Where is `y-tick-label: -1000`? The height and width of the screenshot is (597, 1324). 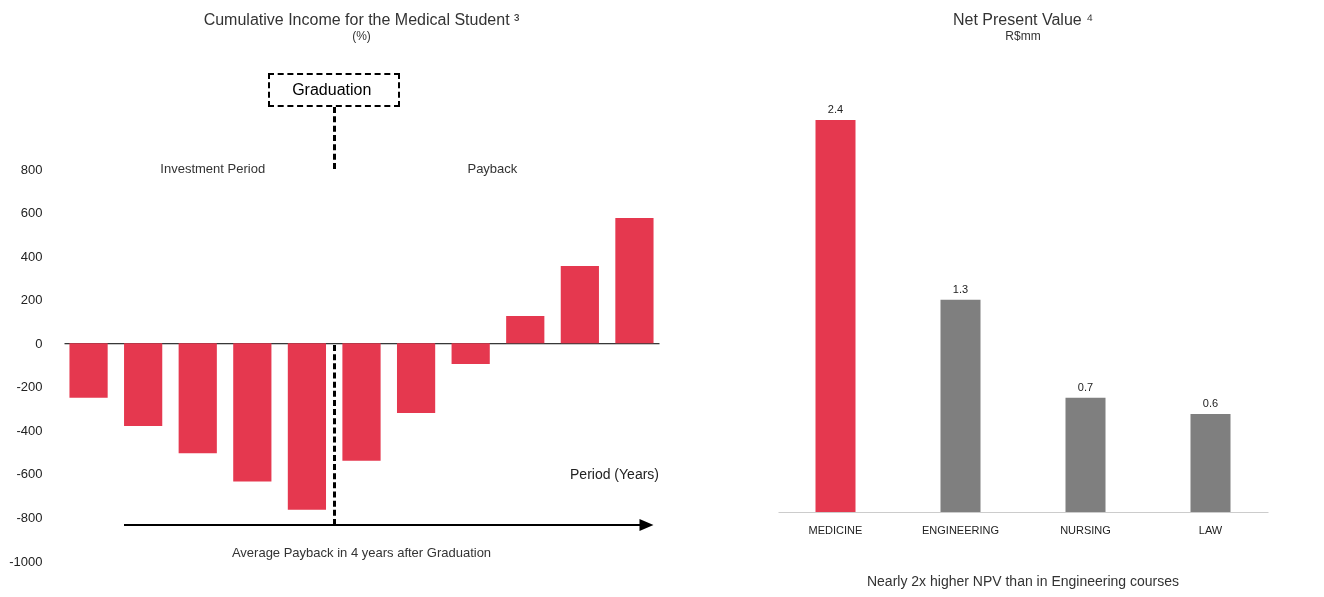 y-tick-label: -1000 is located at coordinates (26, 561).